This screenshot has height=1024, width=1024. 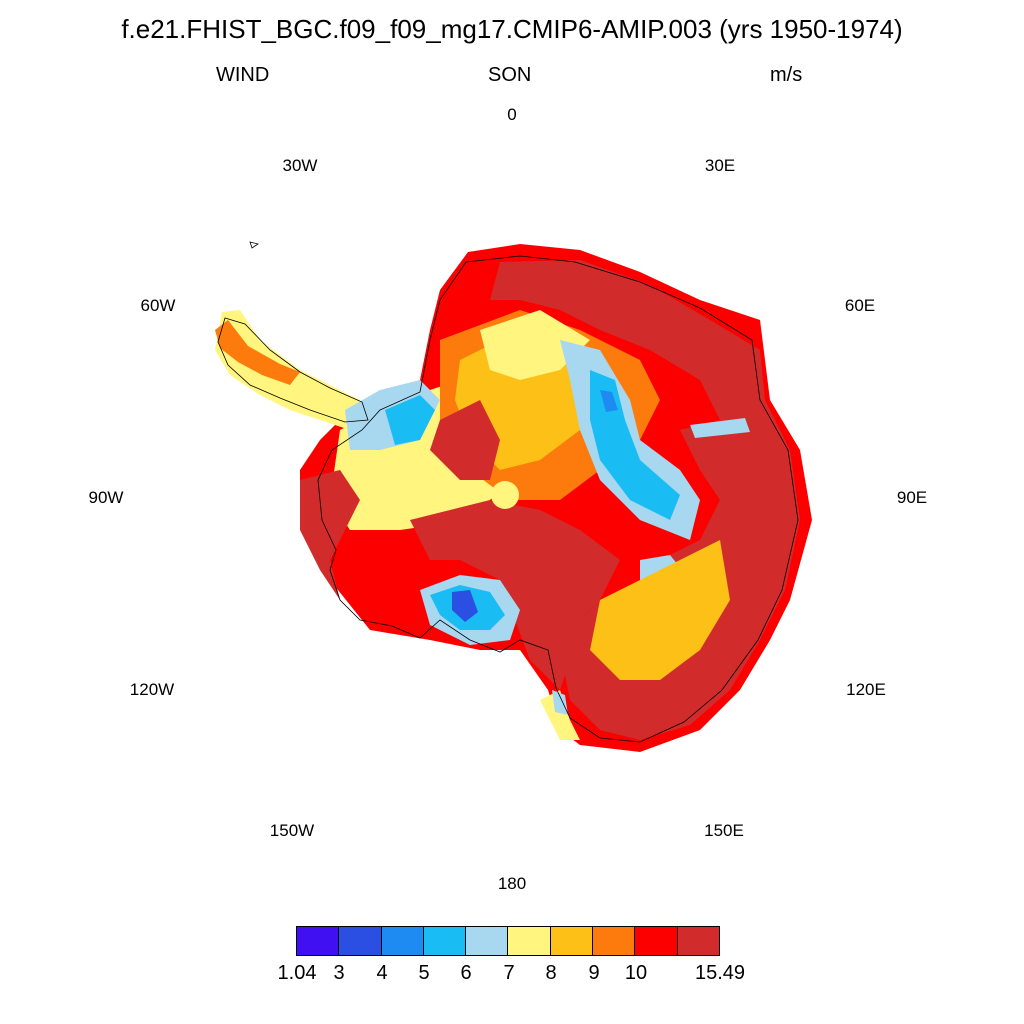 I want to click on peninsula-coastline, so click(x=293, y=370).